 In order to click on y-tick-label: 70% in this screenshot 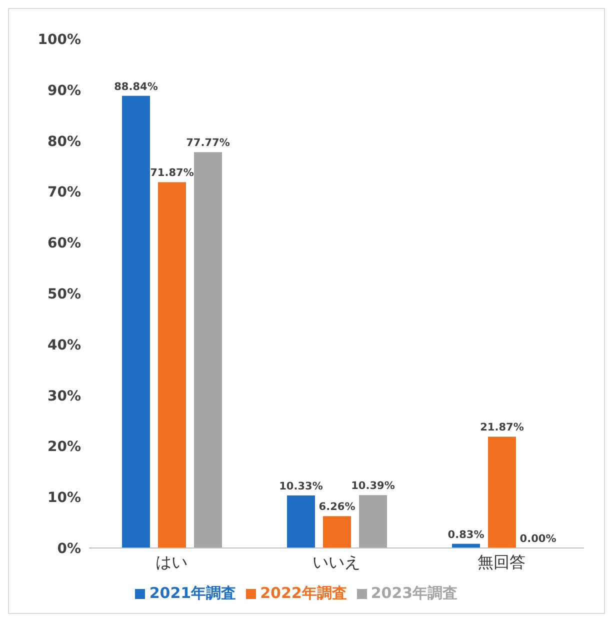, I will do `click(64, 192)`.